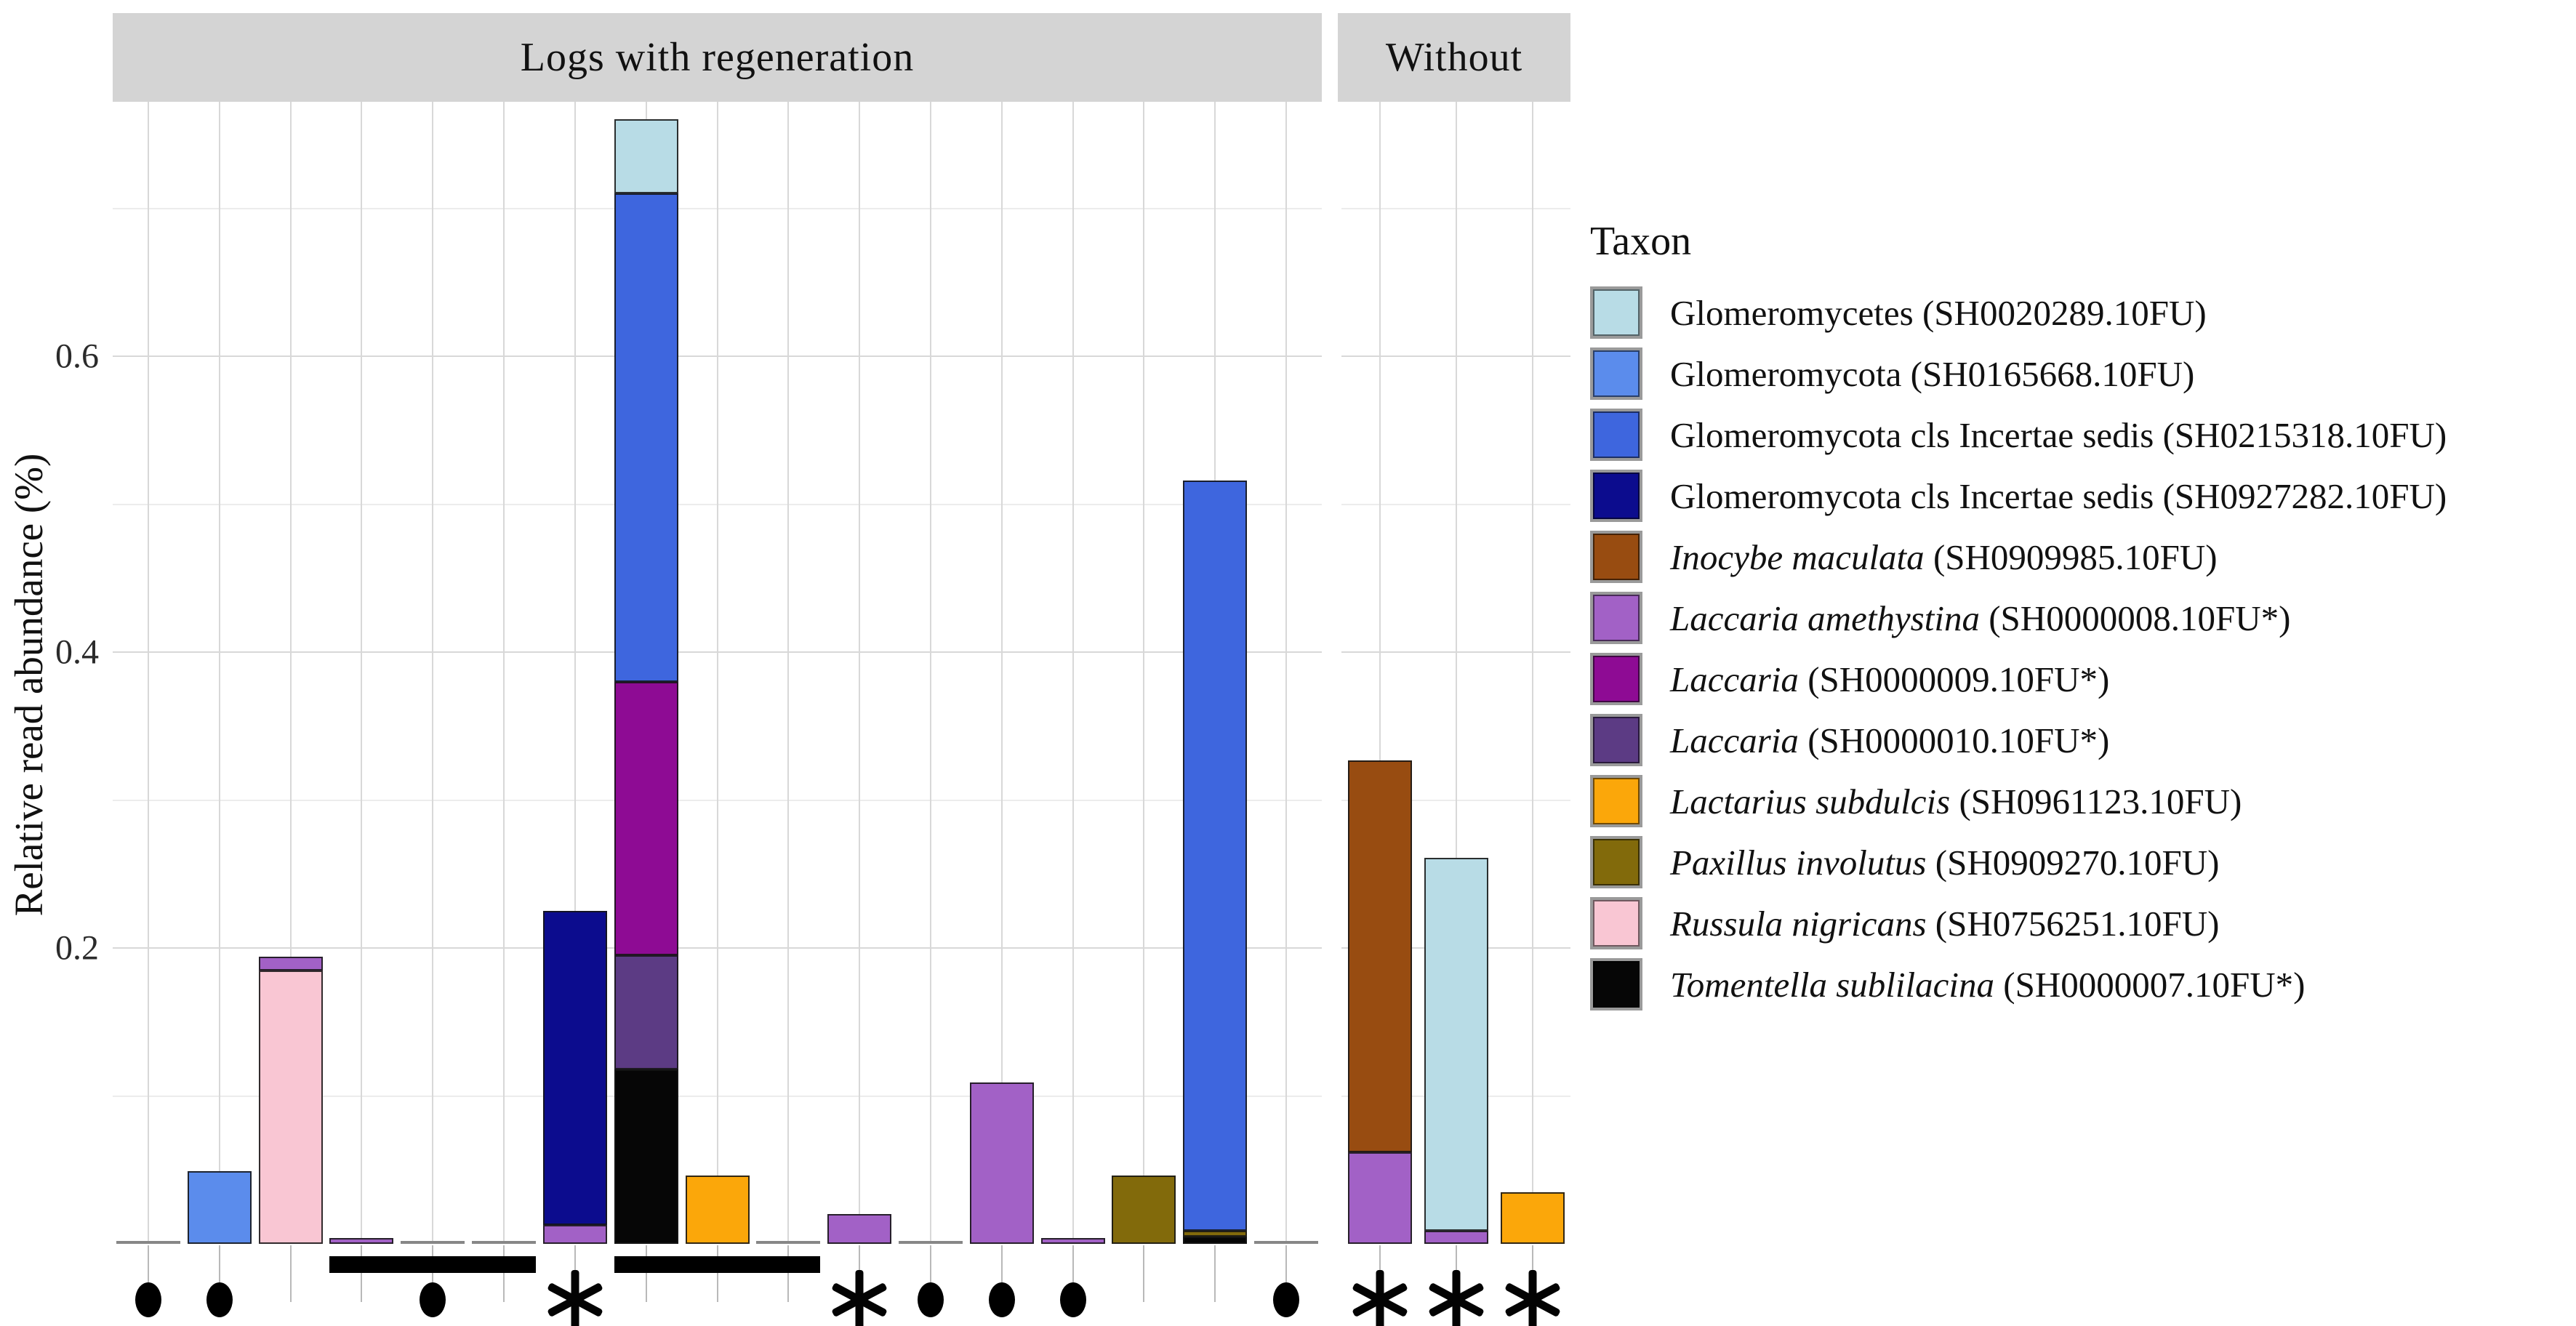 The width and height of the screenshot is (2576, 1326). What do you see at coordinates (1616, 496) in the screenshot?
I see `legend-swatch-glomeromycota_cls_sh0927282` at bounding box center [1616, 496].